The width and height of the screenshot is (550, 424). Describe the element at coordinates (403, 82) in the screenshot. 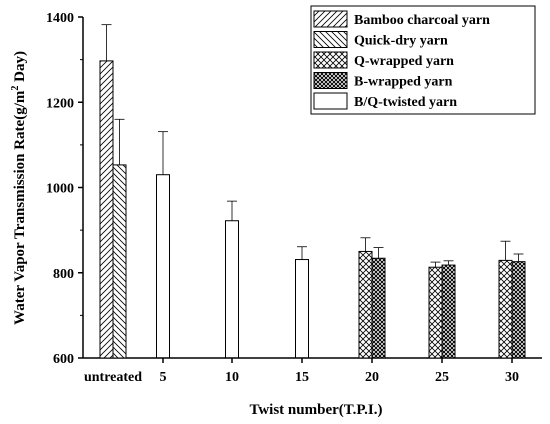

I see `legend-label: B-wrapped yarn` at that location.